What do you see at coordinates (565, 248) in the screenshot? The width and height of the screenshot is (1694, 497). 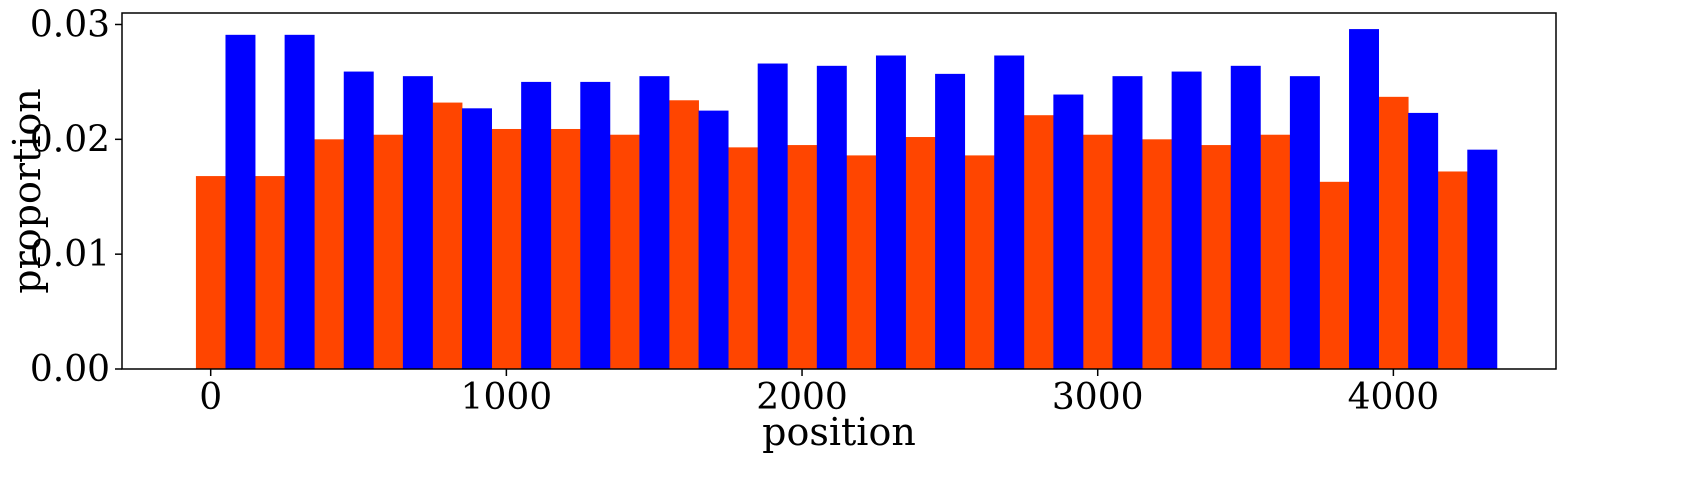 I see `bar-series1-bin6` at bounding box center [565, 248].